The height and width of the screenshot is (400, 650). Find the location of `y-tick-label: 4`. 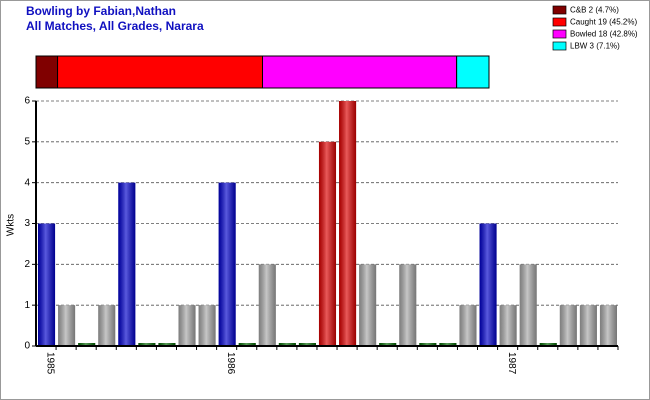

y-tick-label: 4 is located at coordinates (27, 182).